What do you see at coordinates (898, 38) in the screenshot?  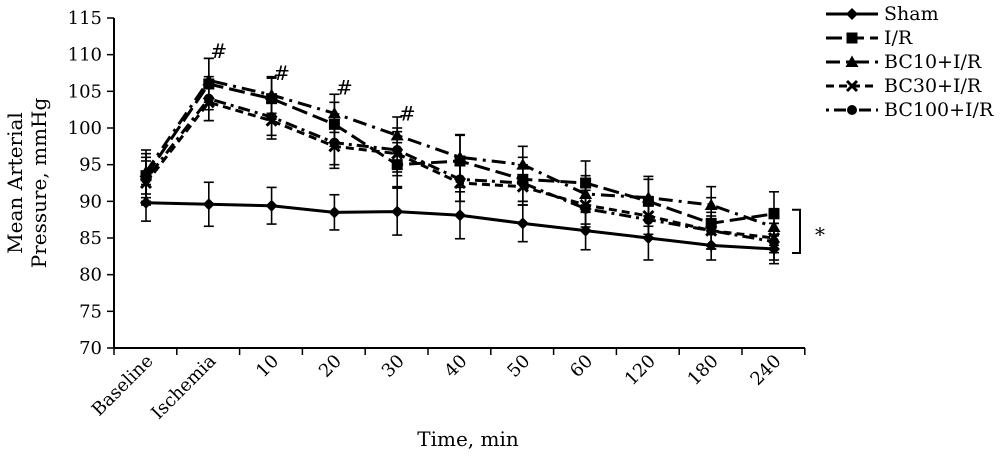 I see `legend-label: I/R` at bounding box center [898, 38].